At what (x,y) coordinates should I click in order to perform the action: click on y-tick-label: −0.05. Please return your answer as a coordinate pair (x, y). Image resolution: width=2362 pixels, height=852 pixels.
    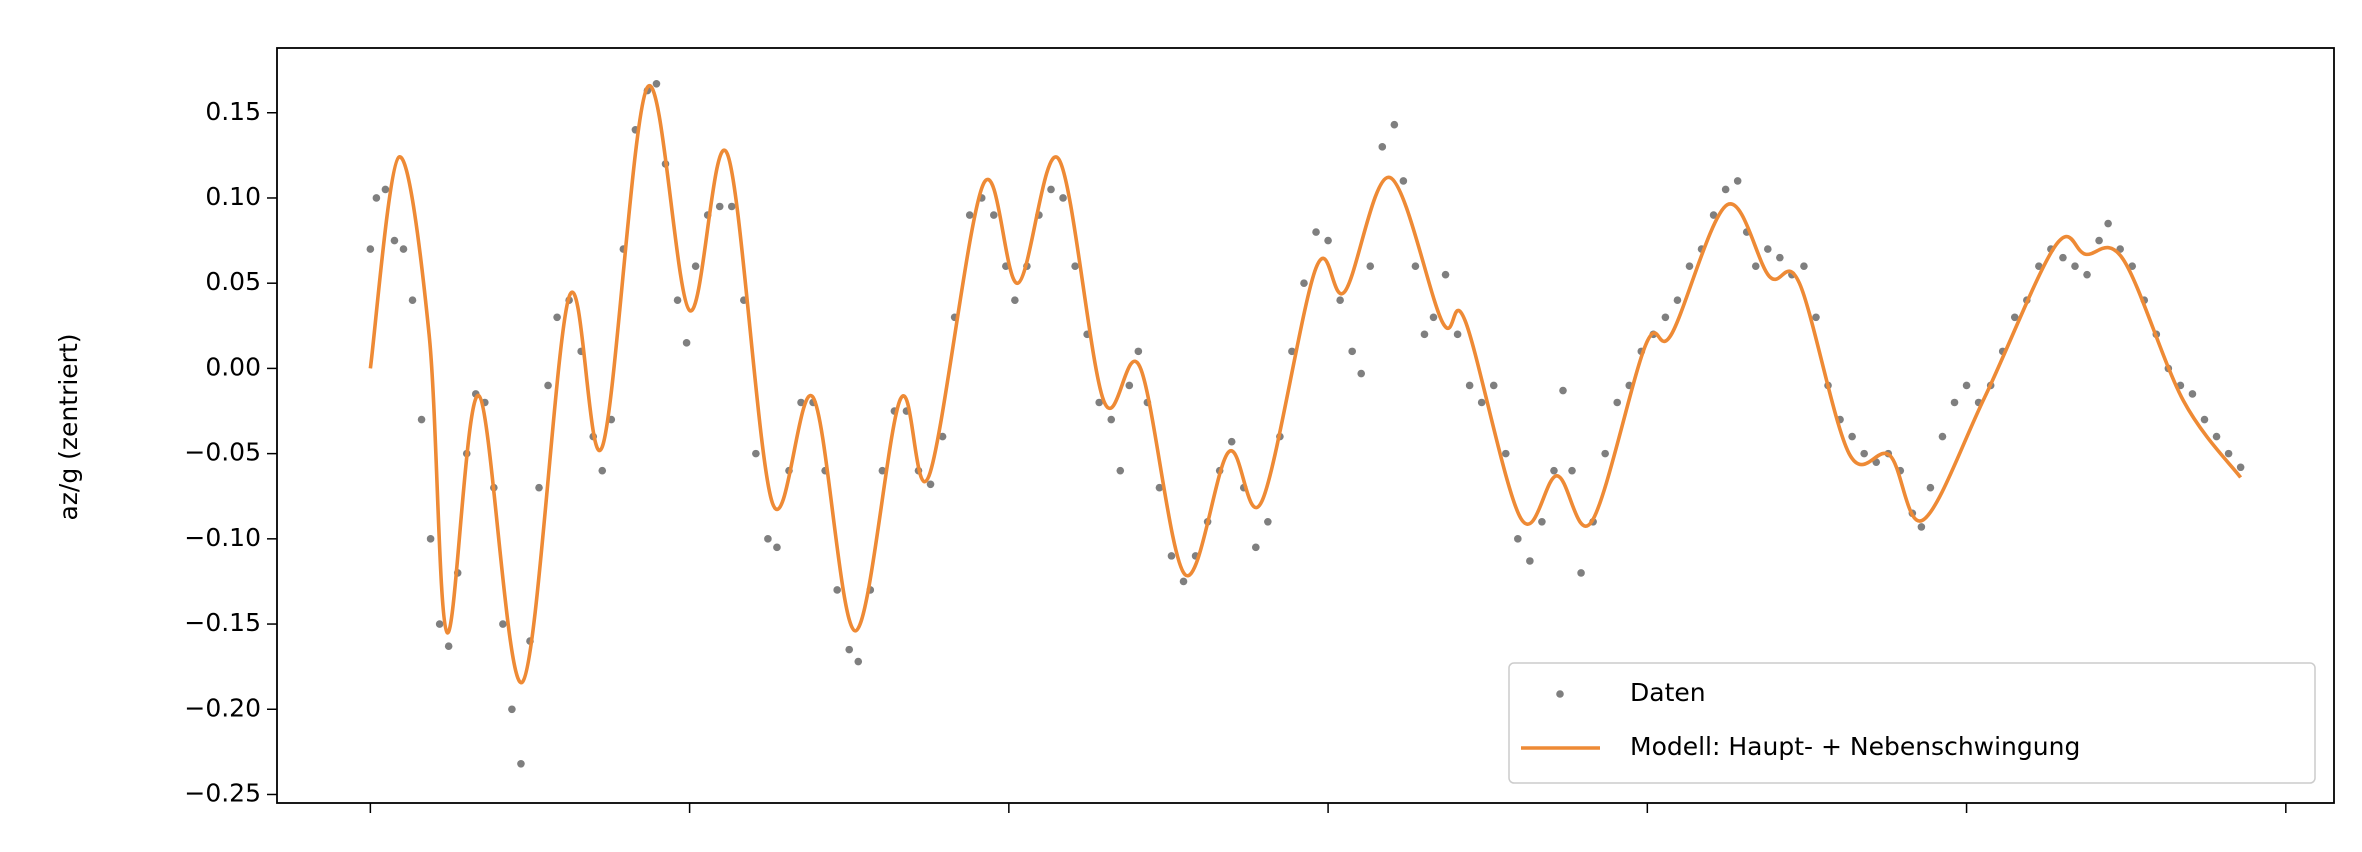
    Looking at the image, I should click on (222, 452).